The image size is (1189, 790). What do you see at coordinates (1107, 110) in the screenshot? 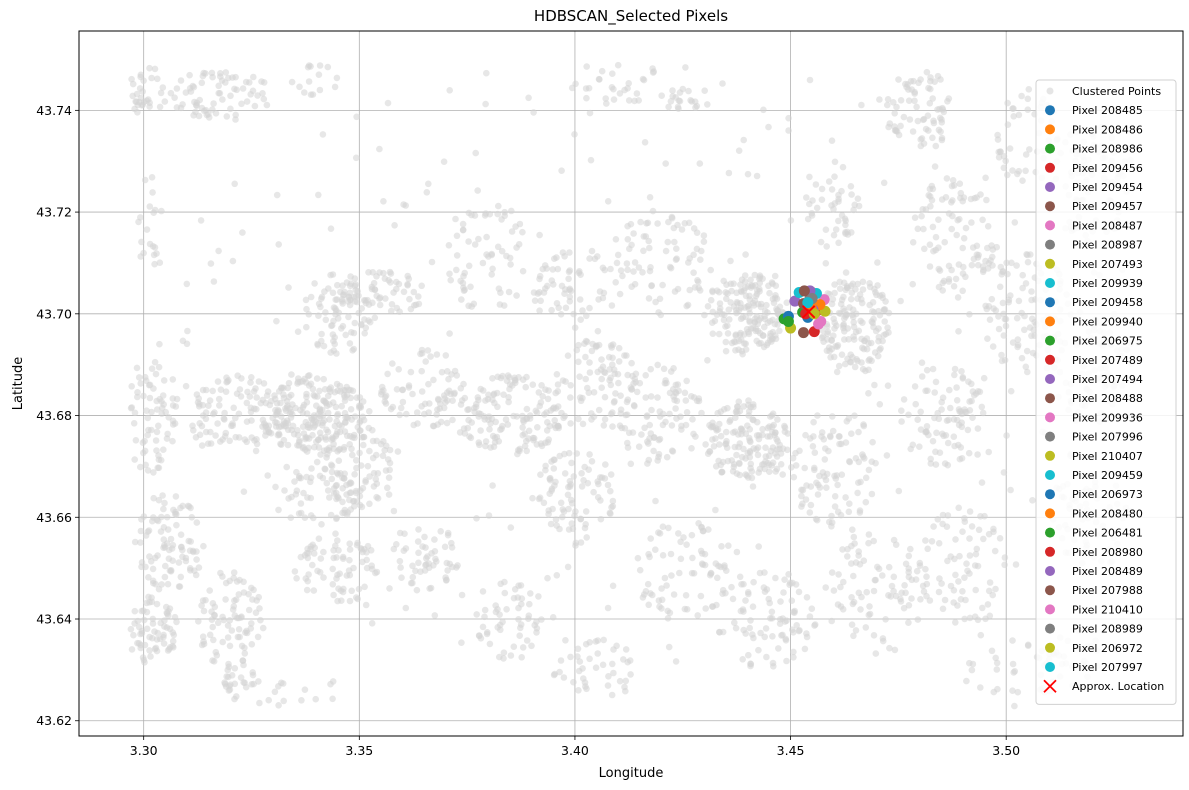
I see `legend-label: Pixel 208485` at bounding box center [1107, 110].